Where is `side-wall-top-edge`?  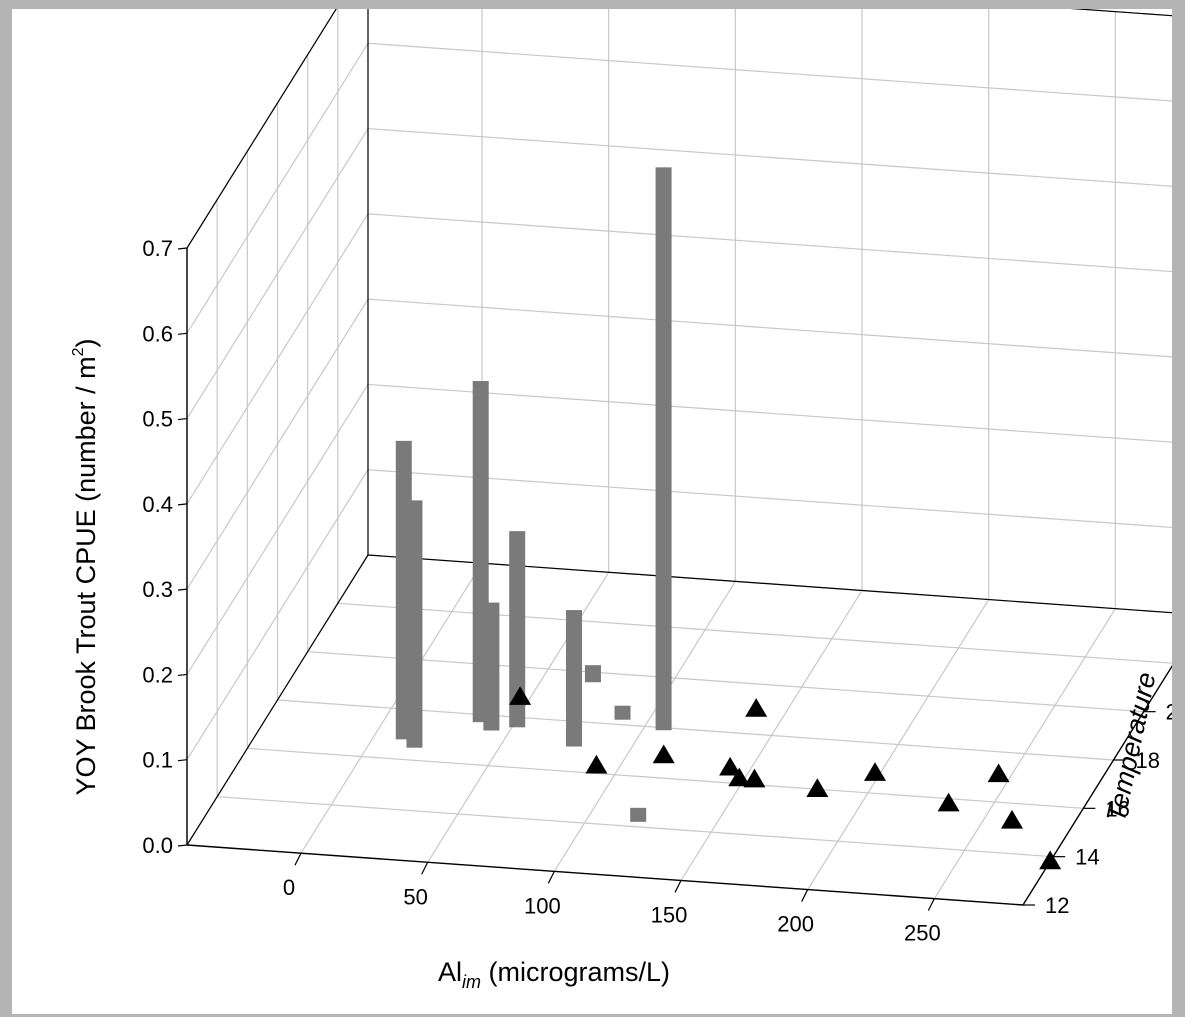 side-wall-top-edge is located at coordinates (261, 129).